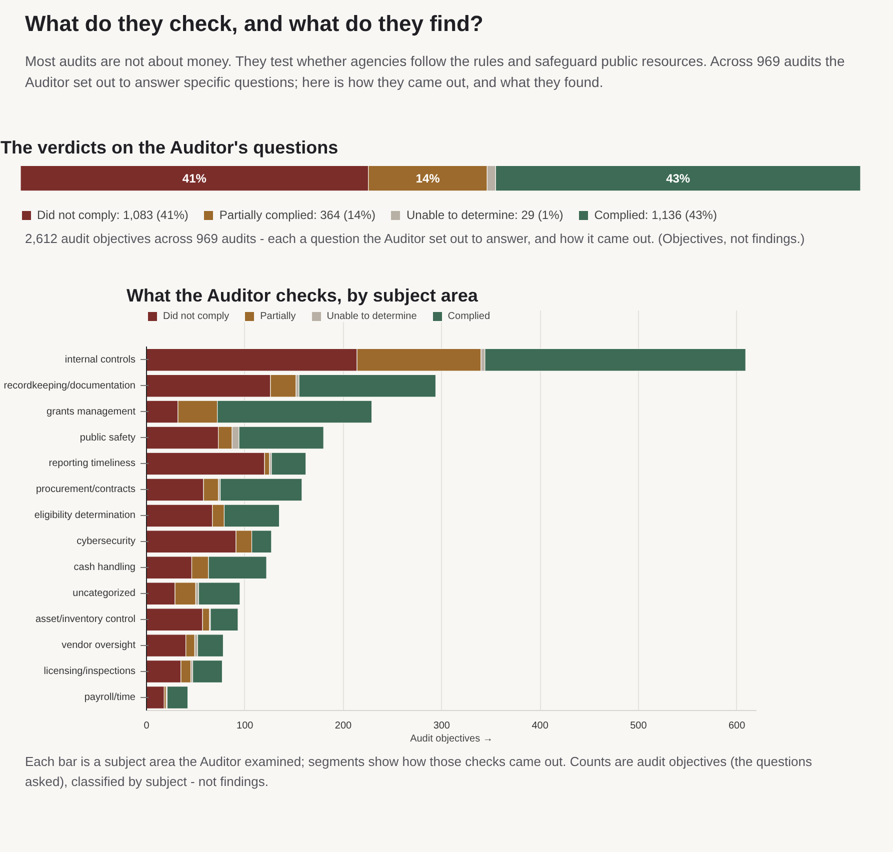 This screenshot has width=893, height=852. What do you see at coordinates (639, 726) in the screenshot?
I see `x-tick-label: 500` at bounding box center [639, 726].